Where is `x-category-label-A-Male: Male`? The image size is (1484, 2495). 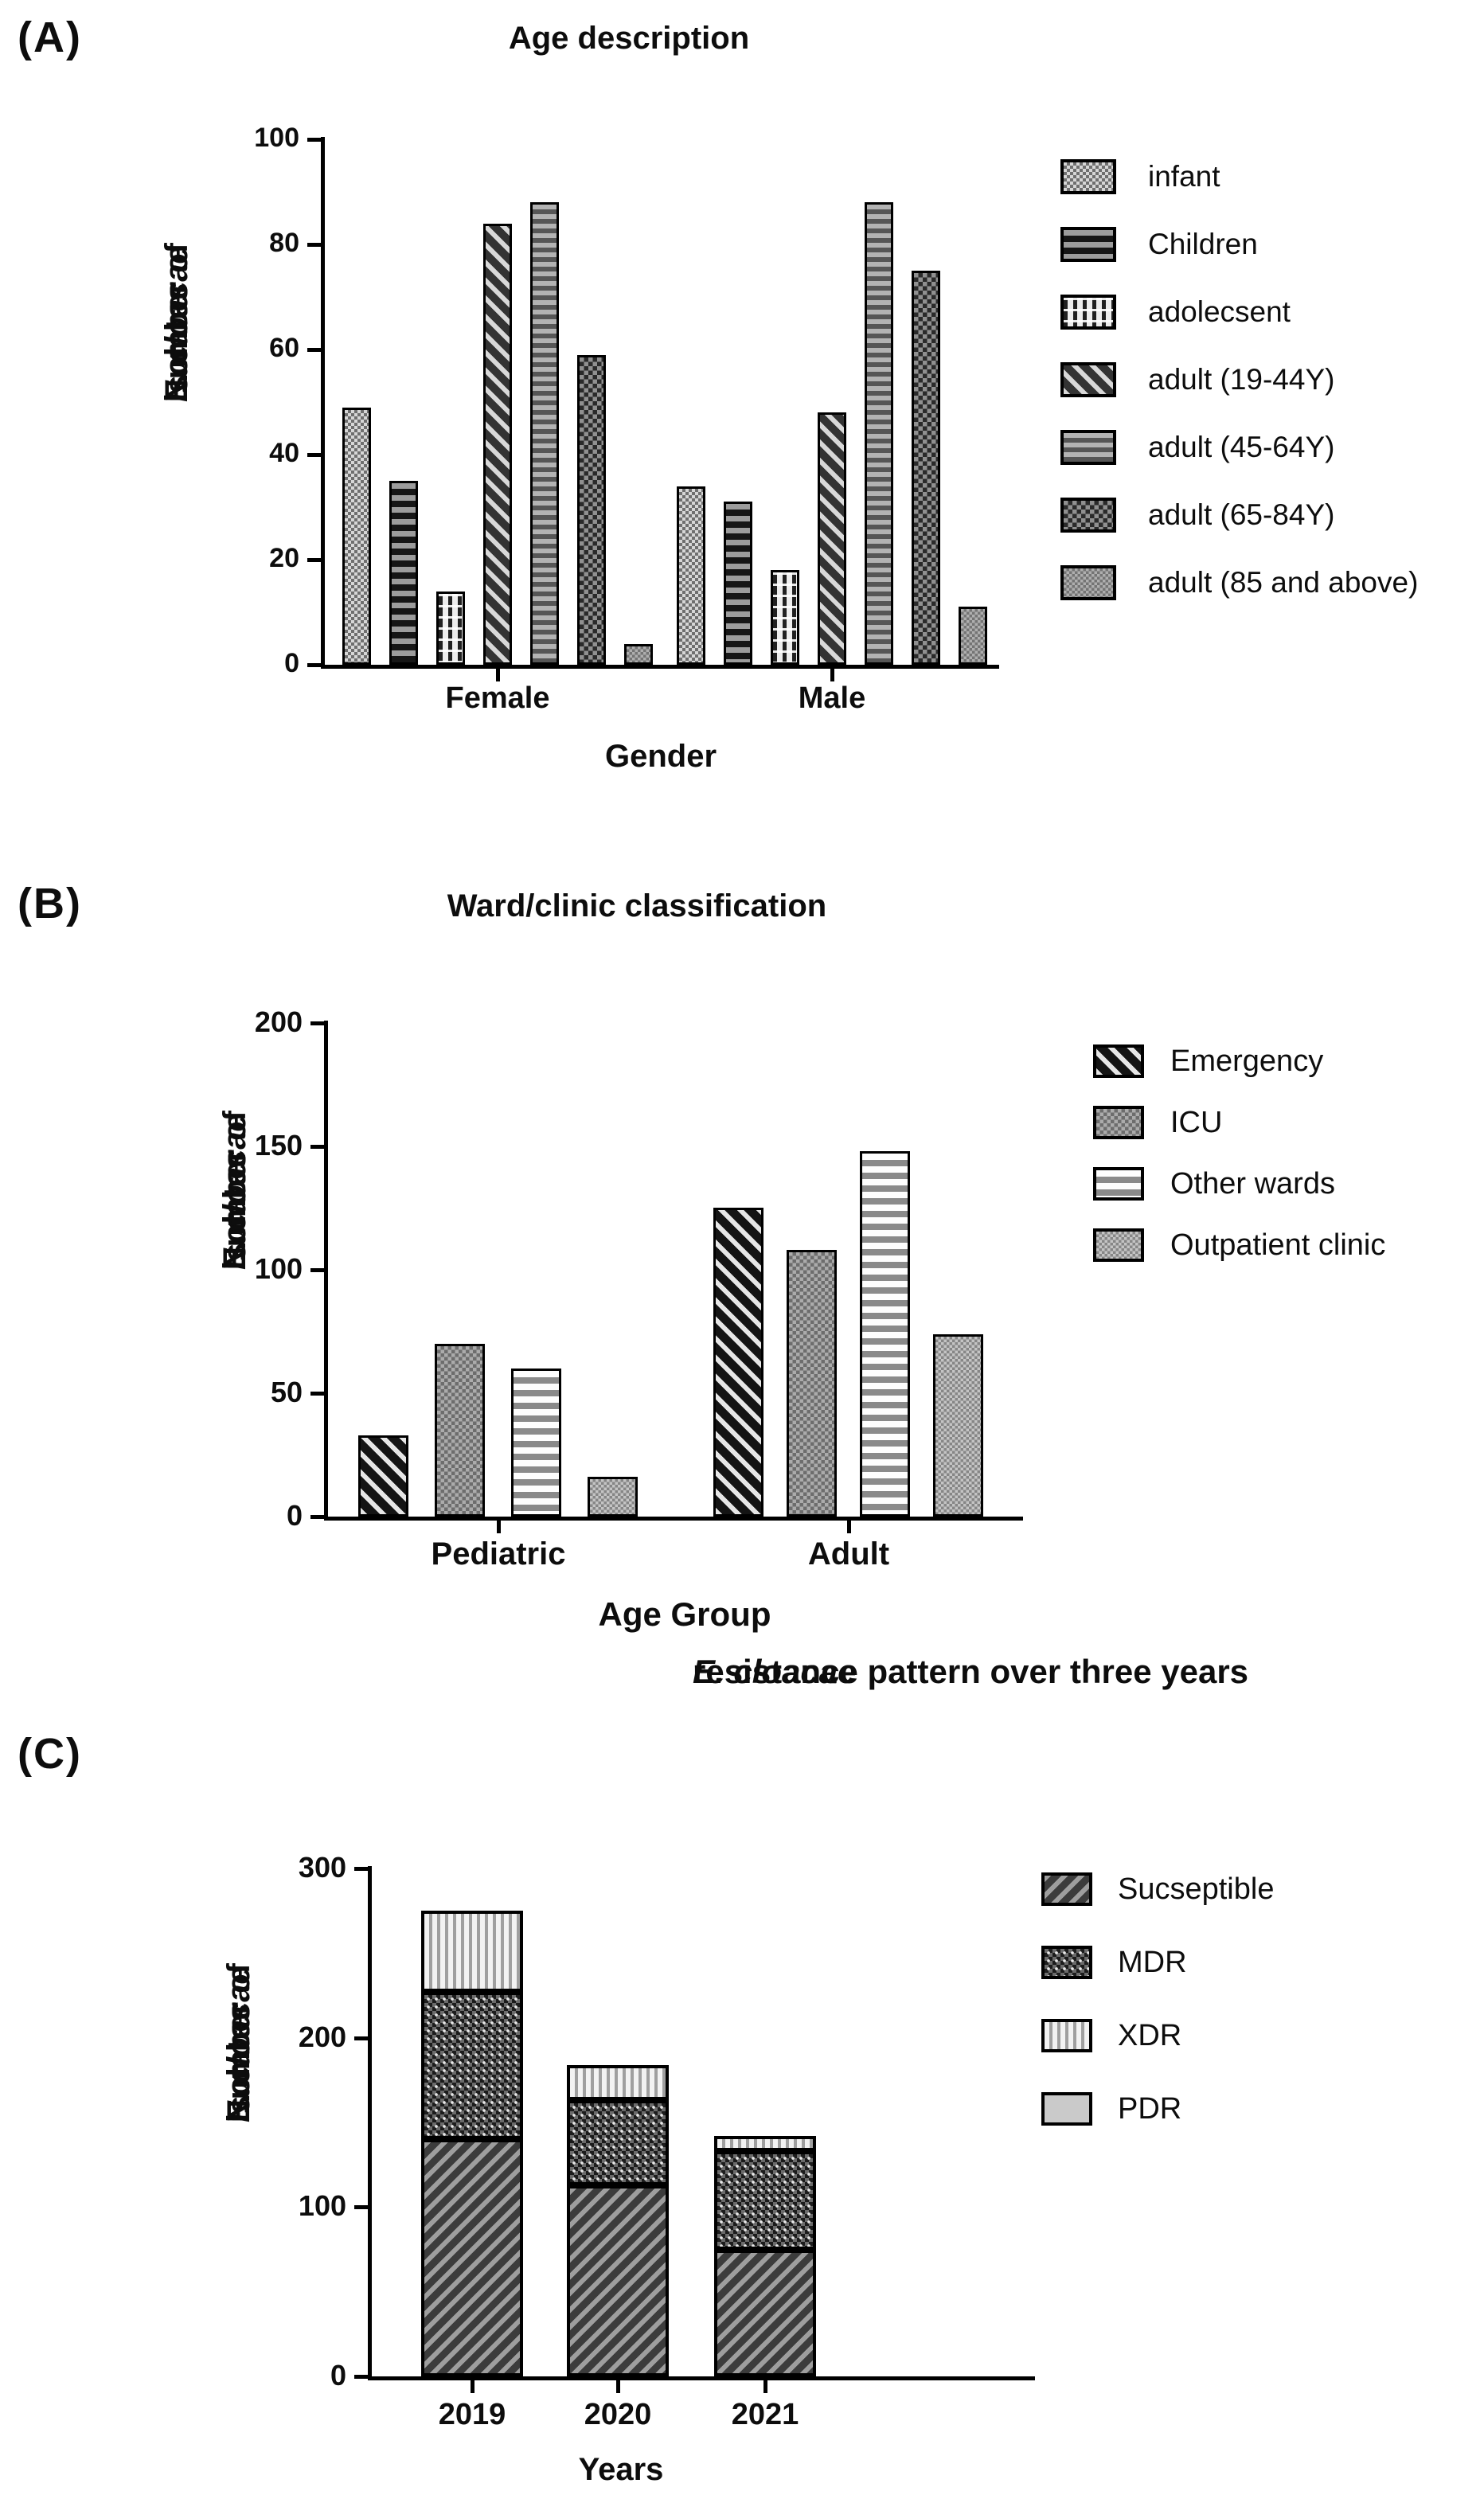 x-category-label-A-Male: Male is located at coordinates (832, 698).